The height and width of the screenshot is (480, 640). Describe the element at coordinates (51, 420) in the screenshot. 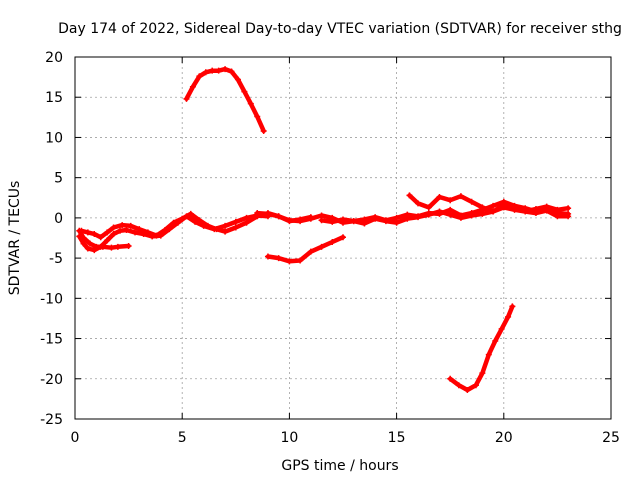

I see `y-tick-label: -25` at that location.